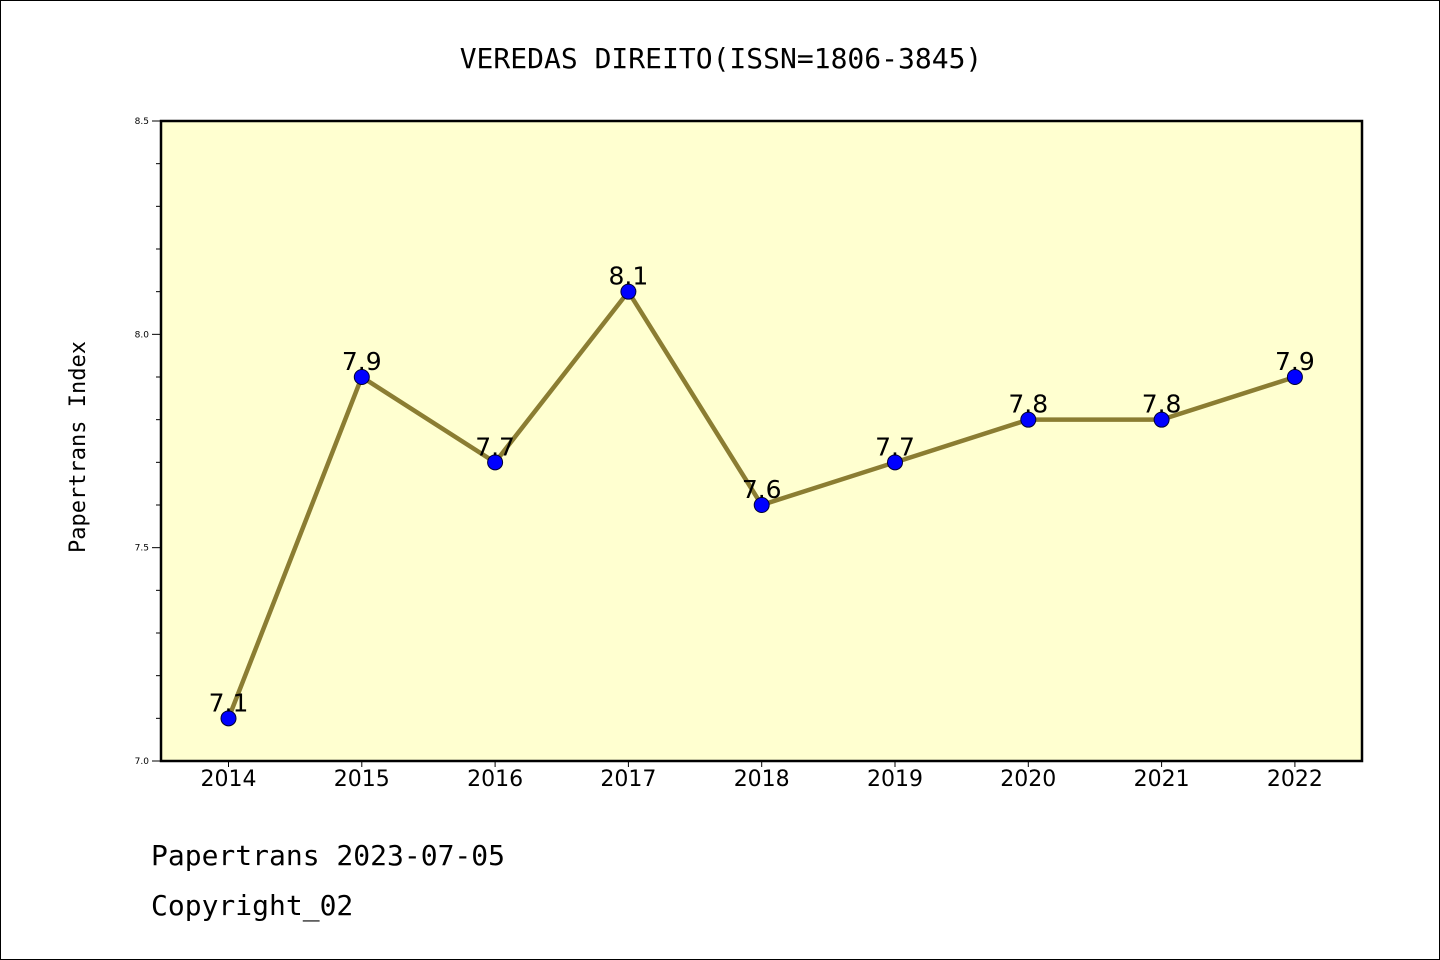 Image resolution: width=1440 pixels, height=960 pixels. Describe the element at coordinates (1295, 779) in the screenshot. I see `x-tick-label: 2022` at that location.